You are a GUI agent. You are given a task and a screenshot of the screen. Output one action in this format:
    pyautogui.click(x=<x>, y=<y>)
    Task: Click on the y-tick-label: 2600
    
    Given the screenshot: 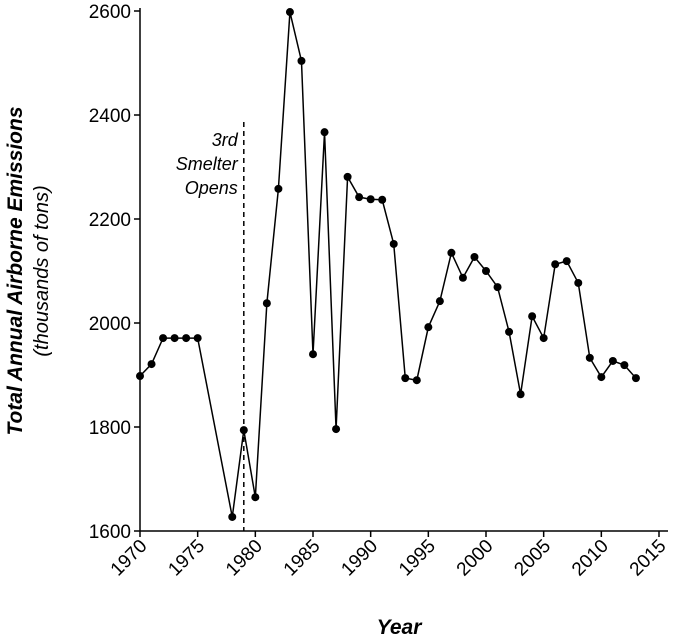 What is the action you would take?
    pyautogui.click(x=110, y=12)
    